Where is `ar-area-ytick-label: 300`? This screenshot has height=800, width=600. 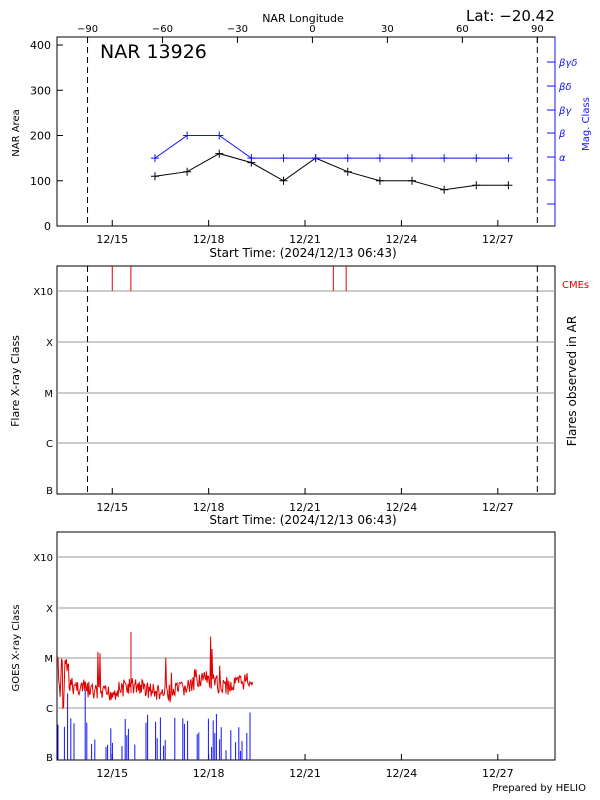
ar-area-ytick-label: 300 is located at coordinates (40, 90).